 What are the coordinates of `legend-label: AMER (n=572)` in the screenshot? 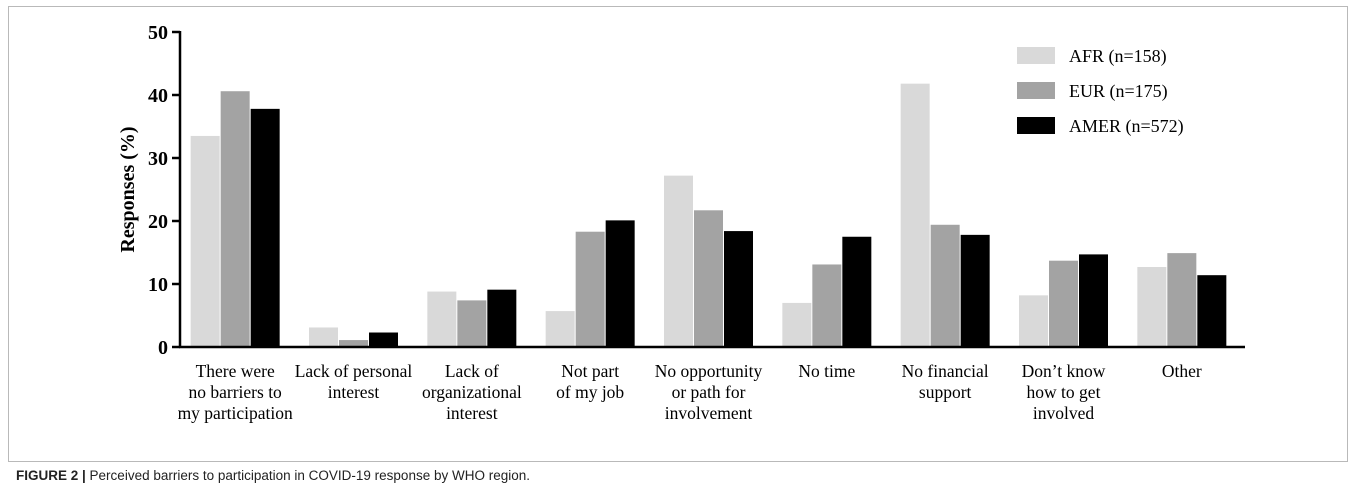 It's located at (1126, 126).